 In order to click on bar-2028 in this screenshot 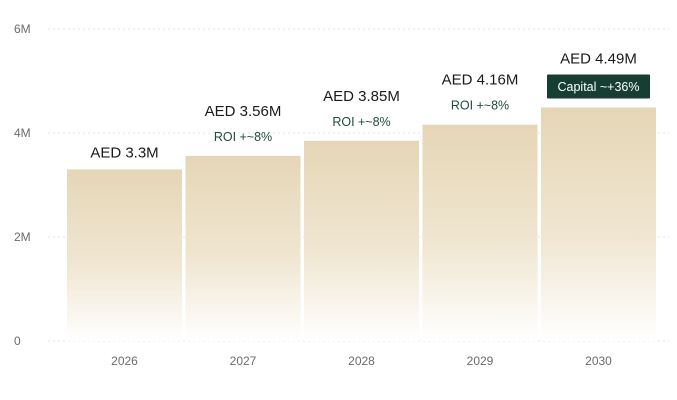, I will do `click(361, 240)`.